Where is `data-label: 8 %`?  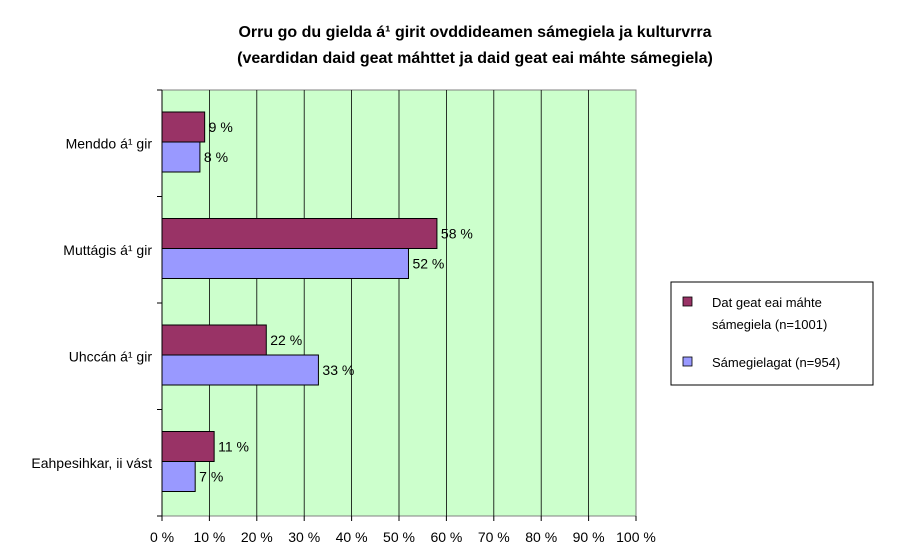
data-label: 8 % is located at coordinates (216, 157).